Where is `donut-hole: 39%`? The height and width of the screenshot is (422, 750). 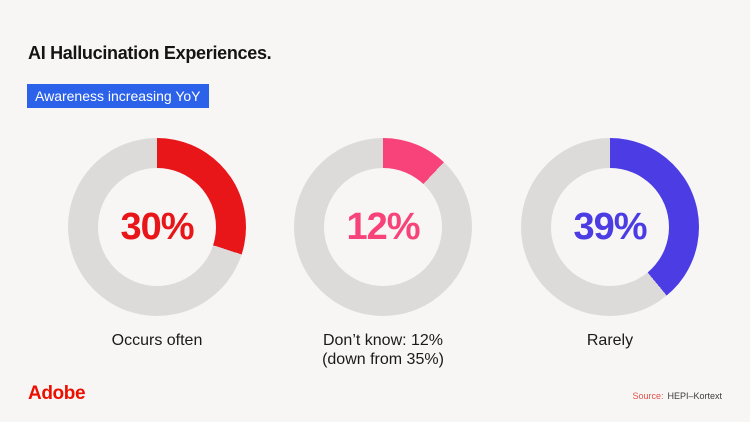
donut-hole: 39% is located at coordinates (610, 227).